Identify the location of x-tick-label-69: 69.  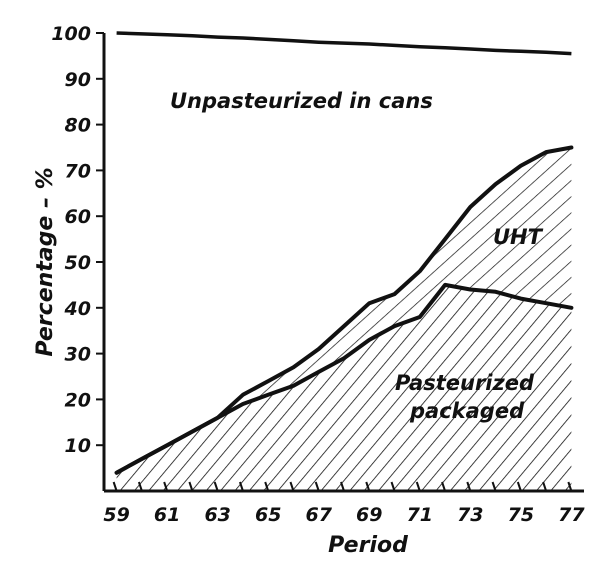
(369, 515).